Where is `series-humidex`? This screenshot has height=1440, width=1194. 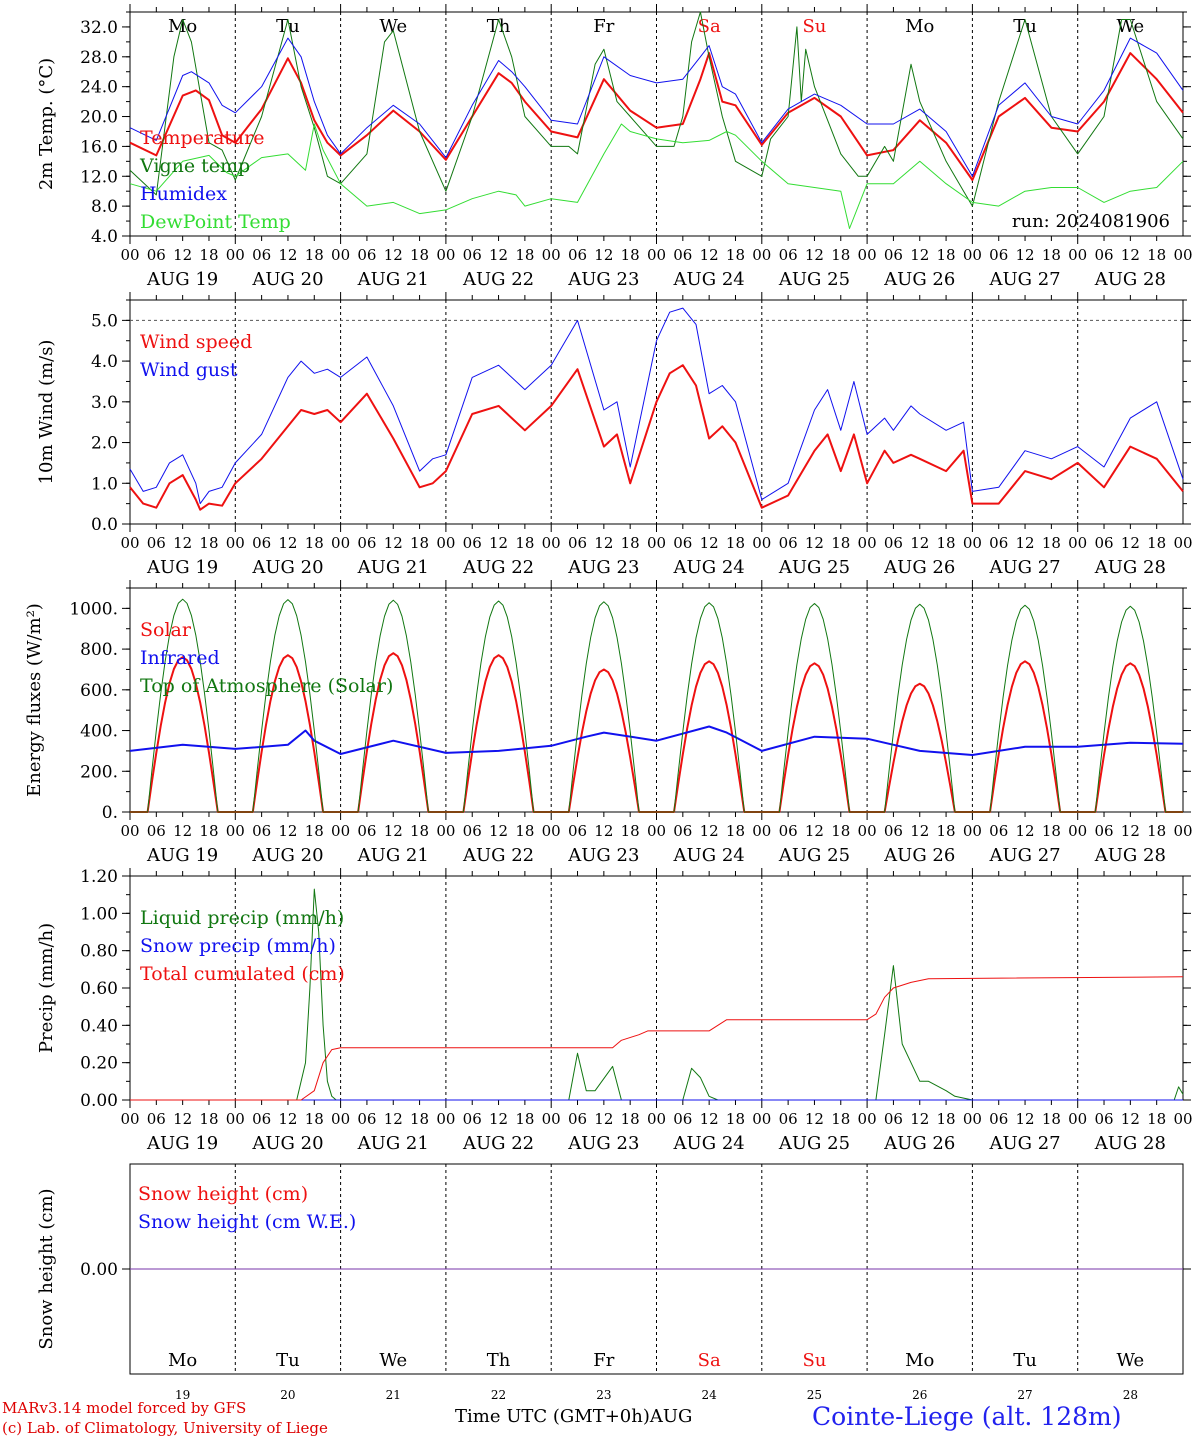
series-humidex is located at coordinates (656, 107).